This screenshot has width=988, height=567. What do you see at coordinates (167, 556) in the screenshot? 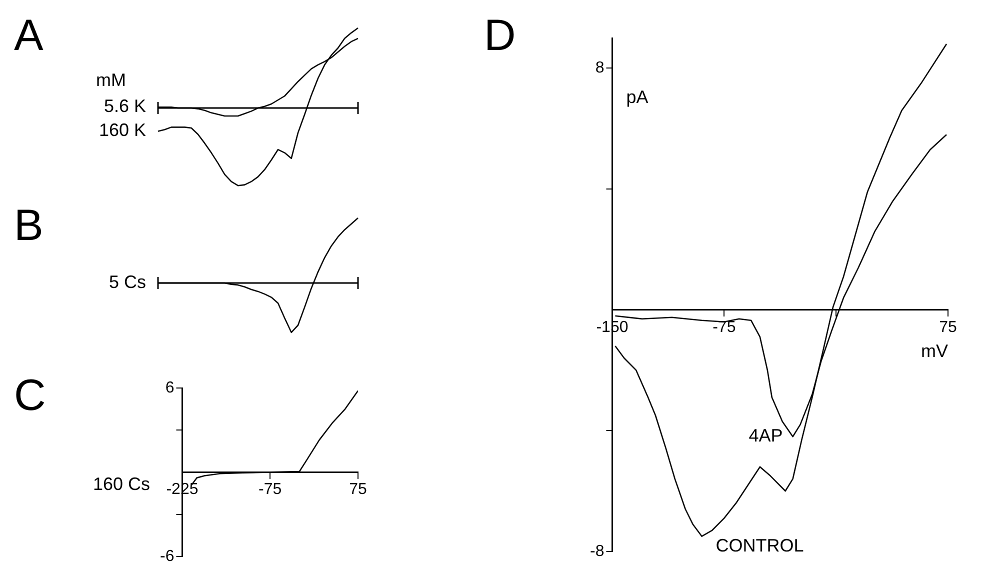
I see `y-tick-label: -6` at bounding box center [167, 556].